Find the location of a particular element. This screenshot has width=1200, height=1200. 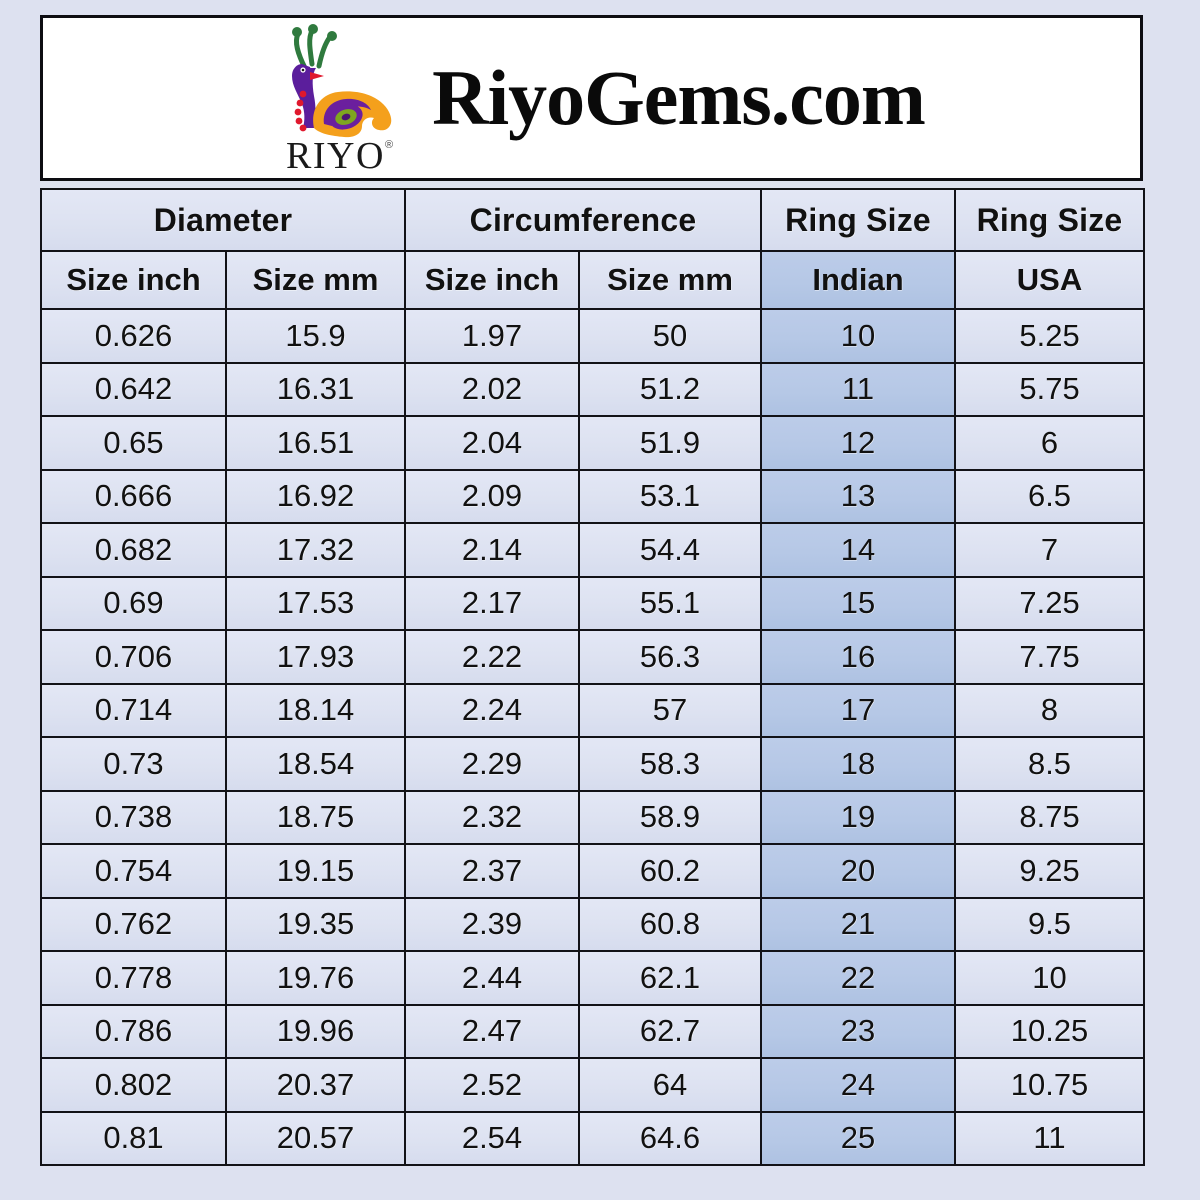

table-cell: 16 is located at coordinates (858, 657).